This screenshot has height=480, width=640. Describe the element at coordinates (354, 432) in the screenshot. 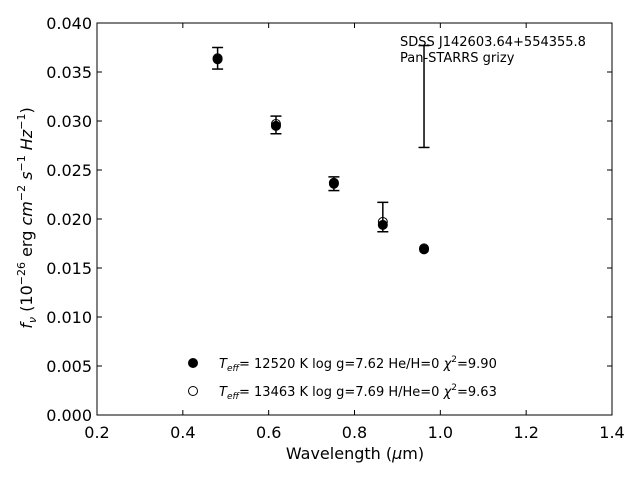

I see `x-tick-label-3: 0.8` at that location.